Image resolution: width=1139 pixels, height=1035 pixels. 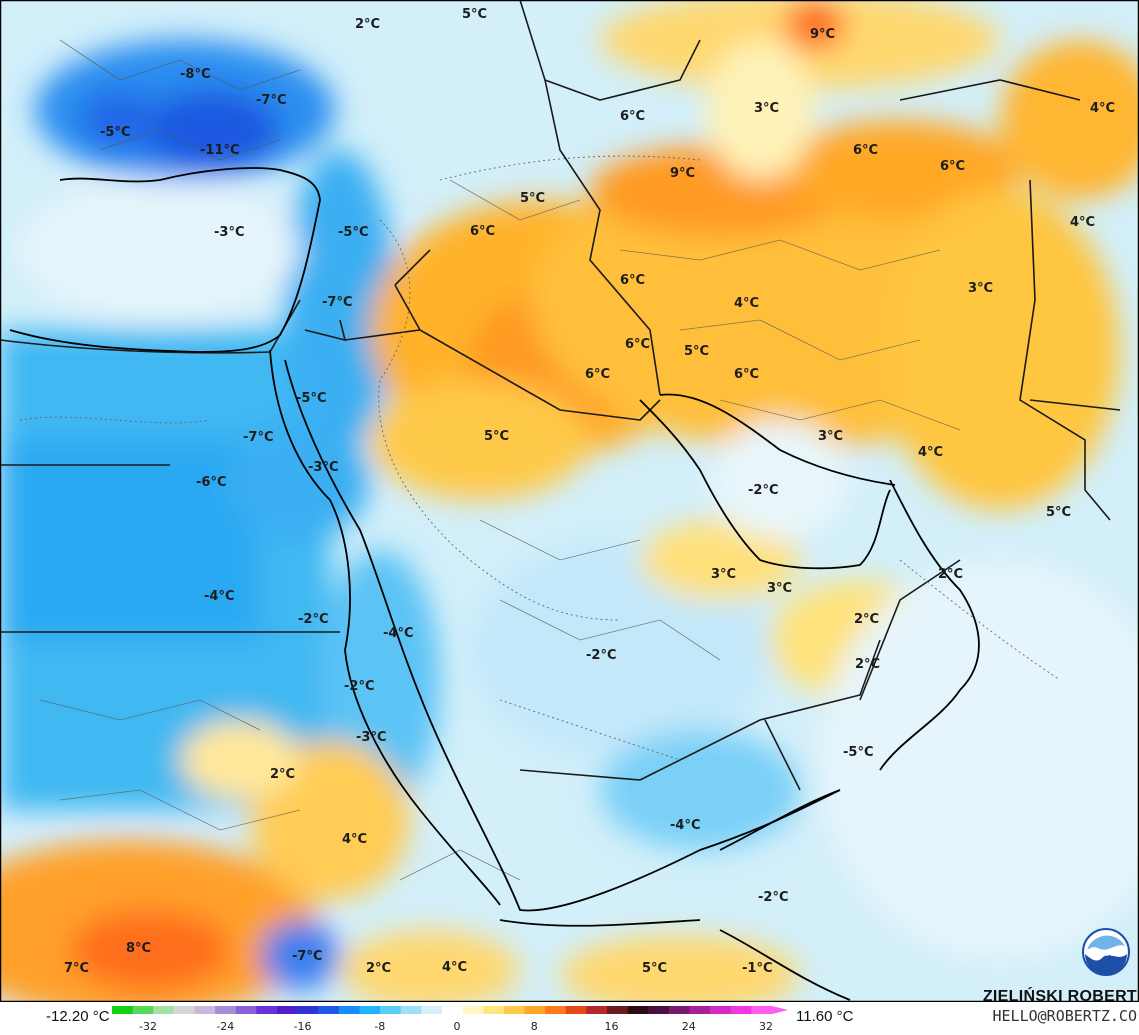 What do you see at coordinates (148, 1026) in the screenshot?
I see `colorbar-tick-label: -32` at bounding box center [148, 1026].